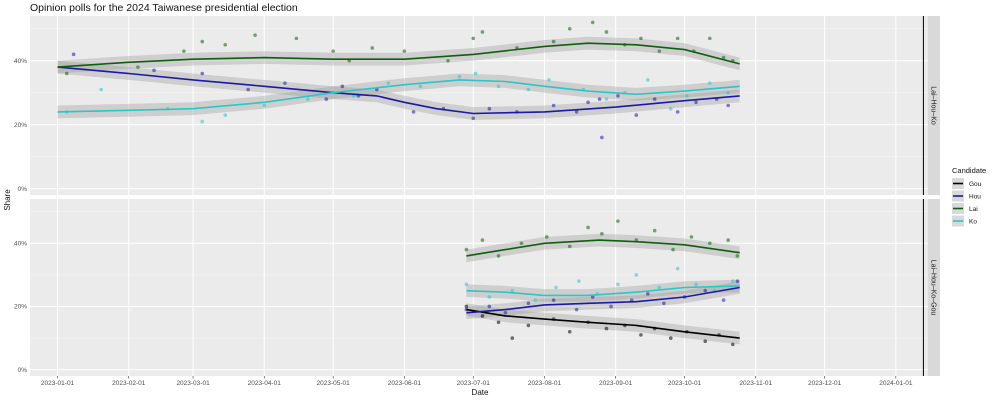 Image resolution: width=1000 pixels, height=400 pixels. What do you see at coordinates (603, 291) in the screenshot?
I see `trend-line-ko` at bounding box center [603, 291].